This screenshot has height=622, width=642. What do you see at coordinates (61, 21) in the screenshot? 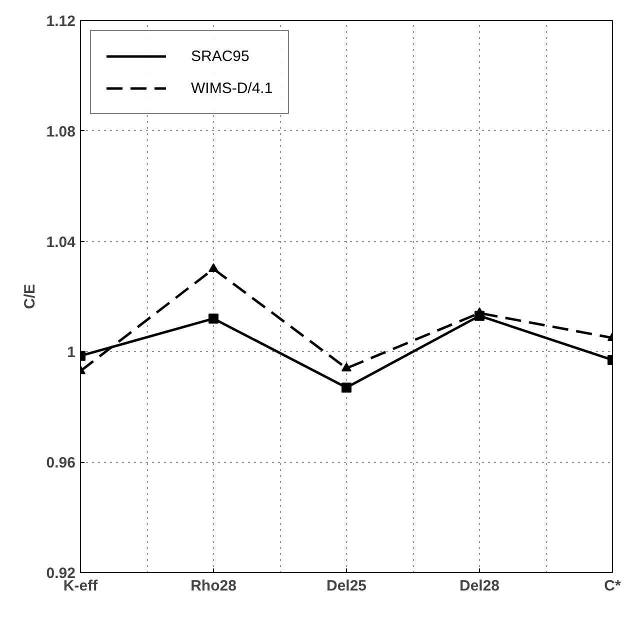
I see `y-tick-label: 1.12` at bounding box center [61, 21].